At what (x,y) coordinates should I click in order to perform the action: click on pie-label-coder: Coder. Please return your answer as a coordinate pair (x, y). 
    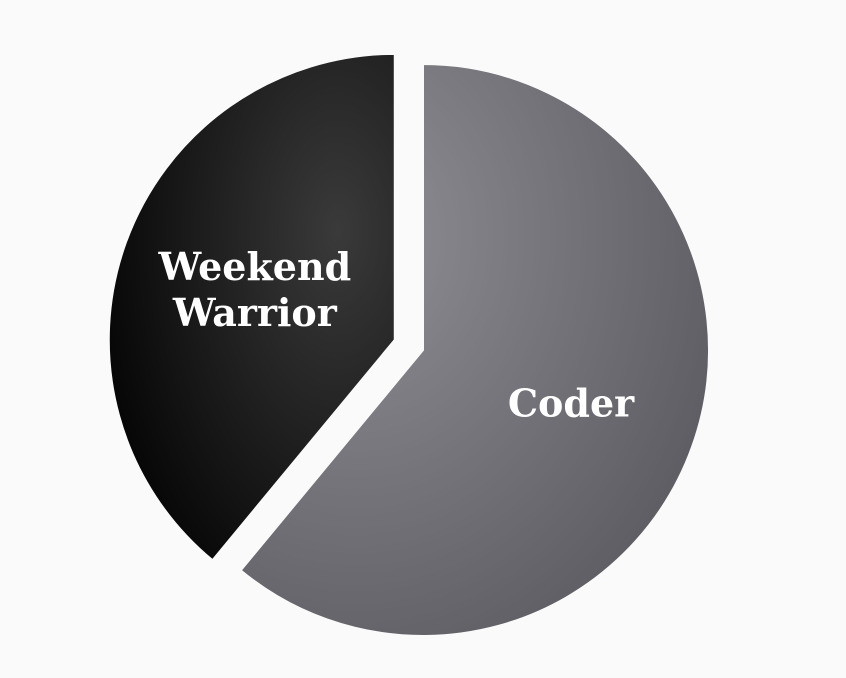
    Looking at the image, I should click on (571, 403).